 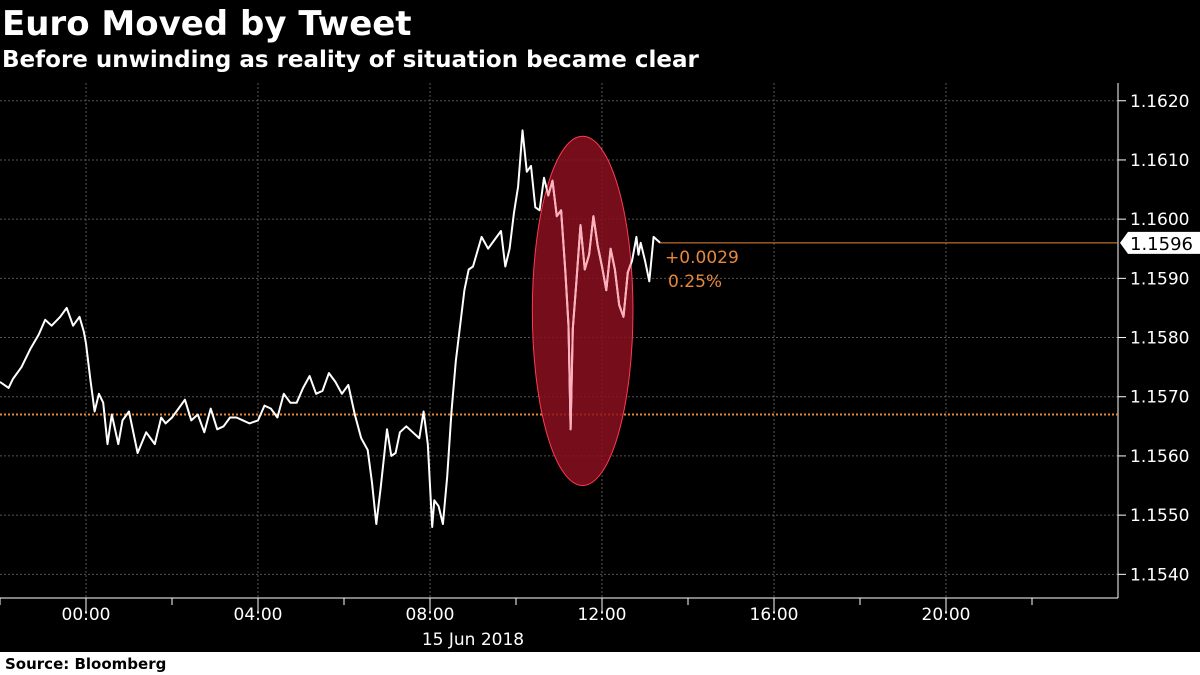 I want to click on change-abs-label: +0.0029, so click(x=702, y=258).